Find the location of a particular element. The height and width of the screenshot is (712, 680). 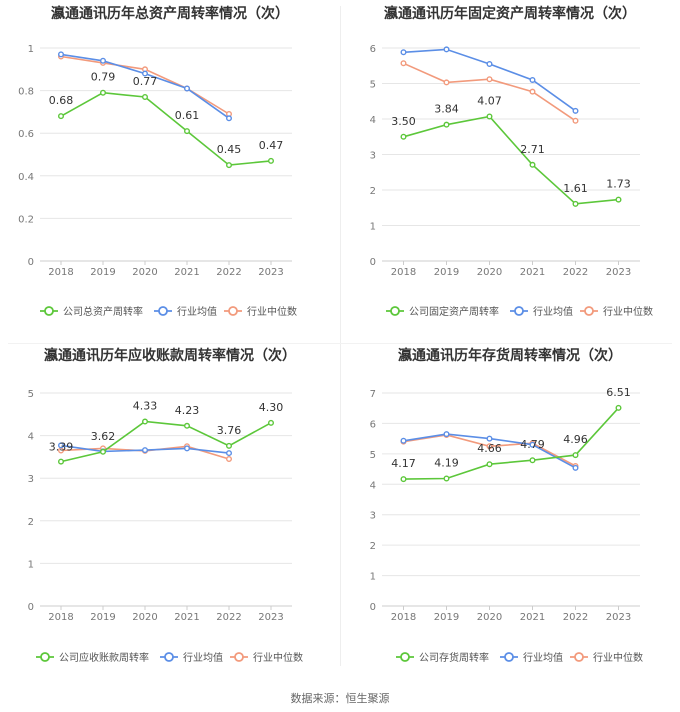

x-tick-label: 2020 is located at coordinates (144, 617).